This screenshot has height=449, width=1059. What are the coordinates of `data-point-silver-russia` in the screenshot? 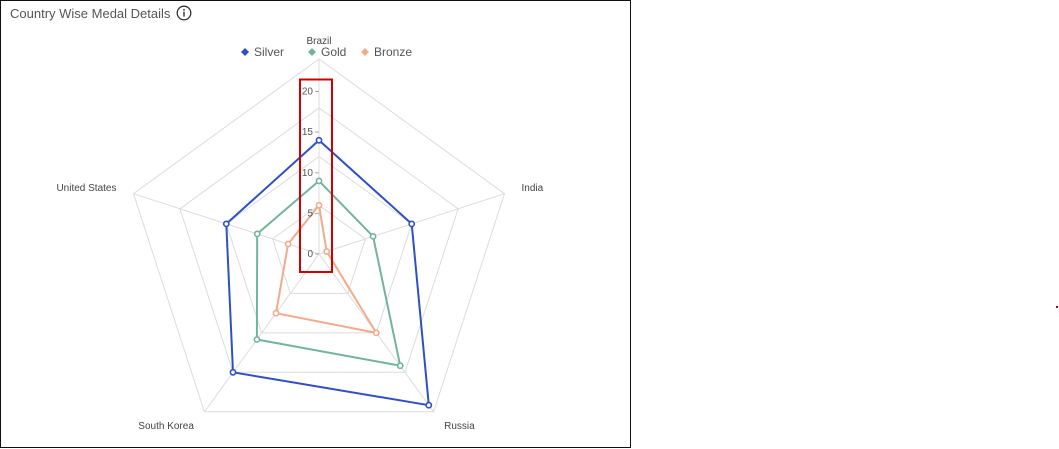 It's located at (429, 405).